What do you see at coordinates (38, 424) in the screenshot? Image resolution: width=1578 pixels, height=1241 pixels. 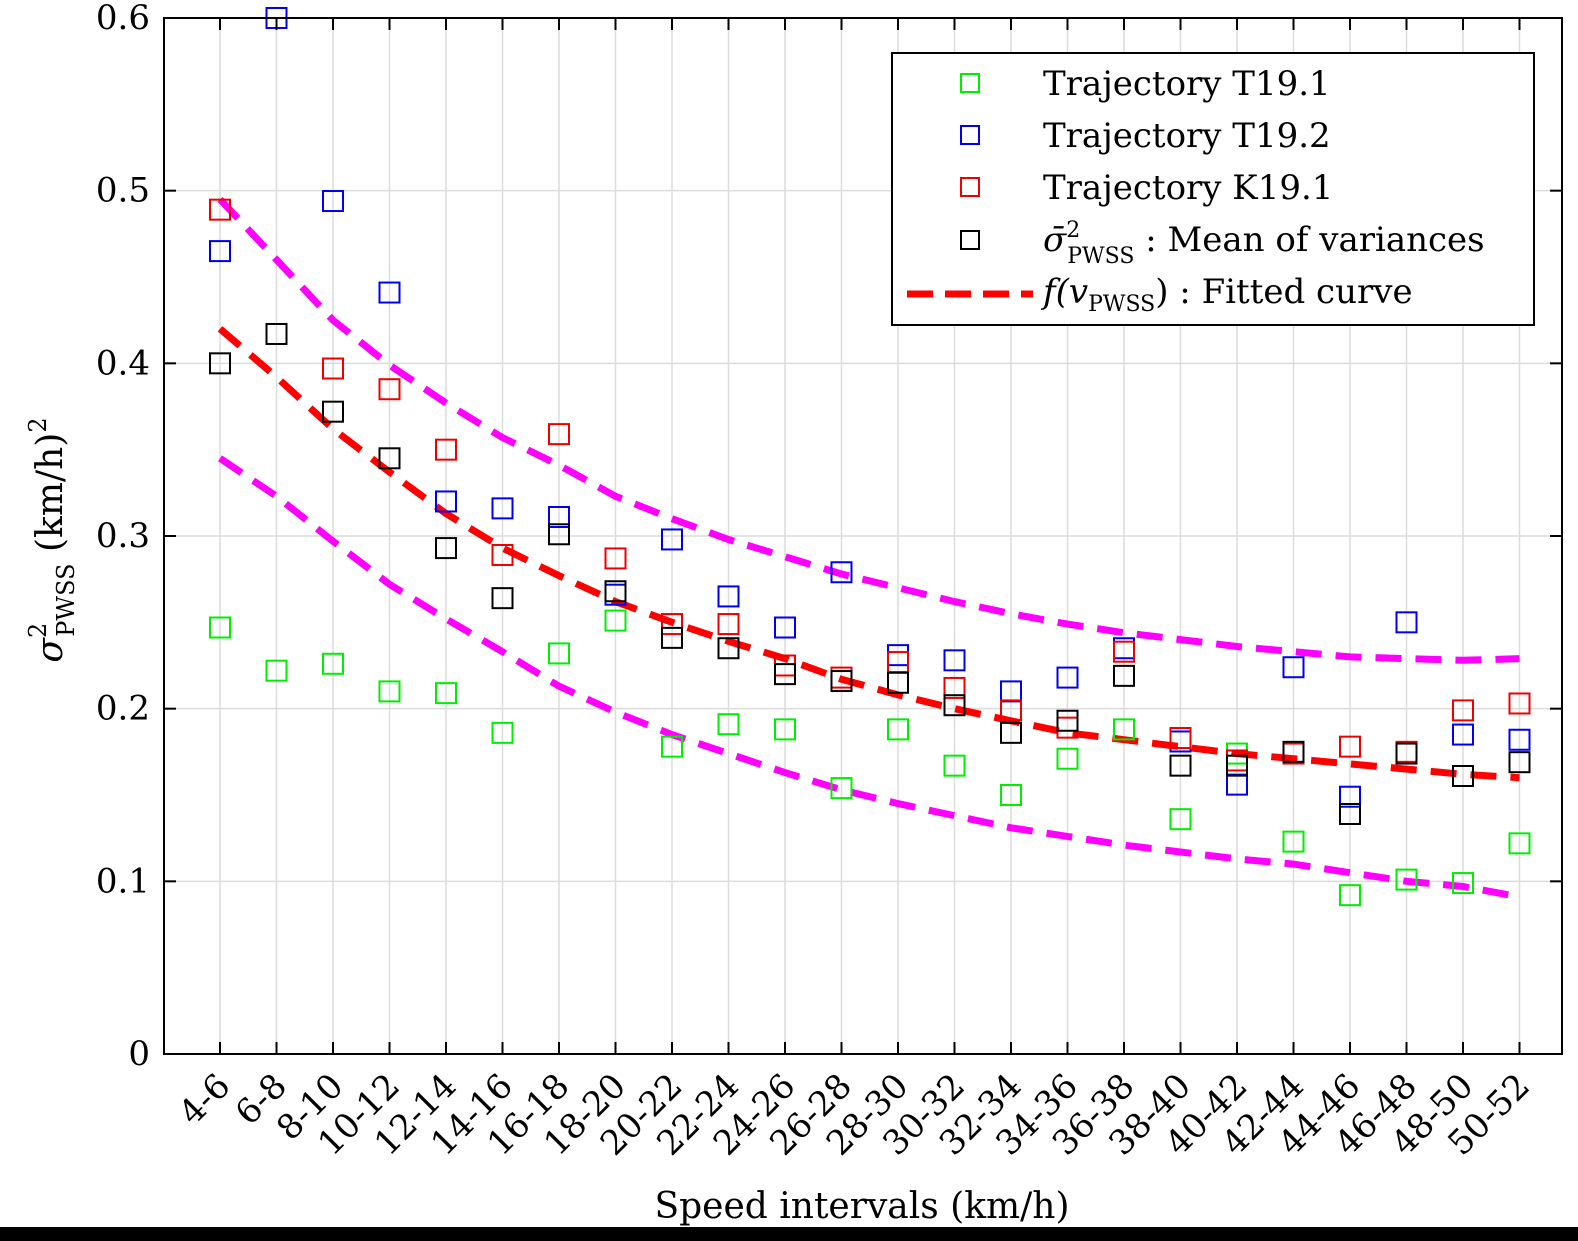 I see `y-axis-unit-sup: 2` at bounding box center [38, 424].